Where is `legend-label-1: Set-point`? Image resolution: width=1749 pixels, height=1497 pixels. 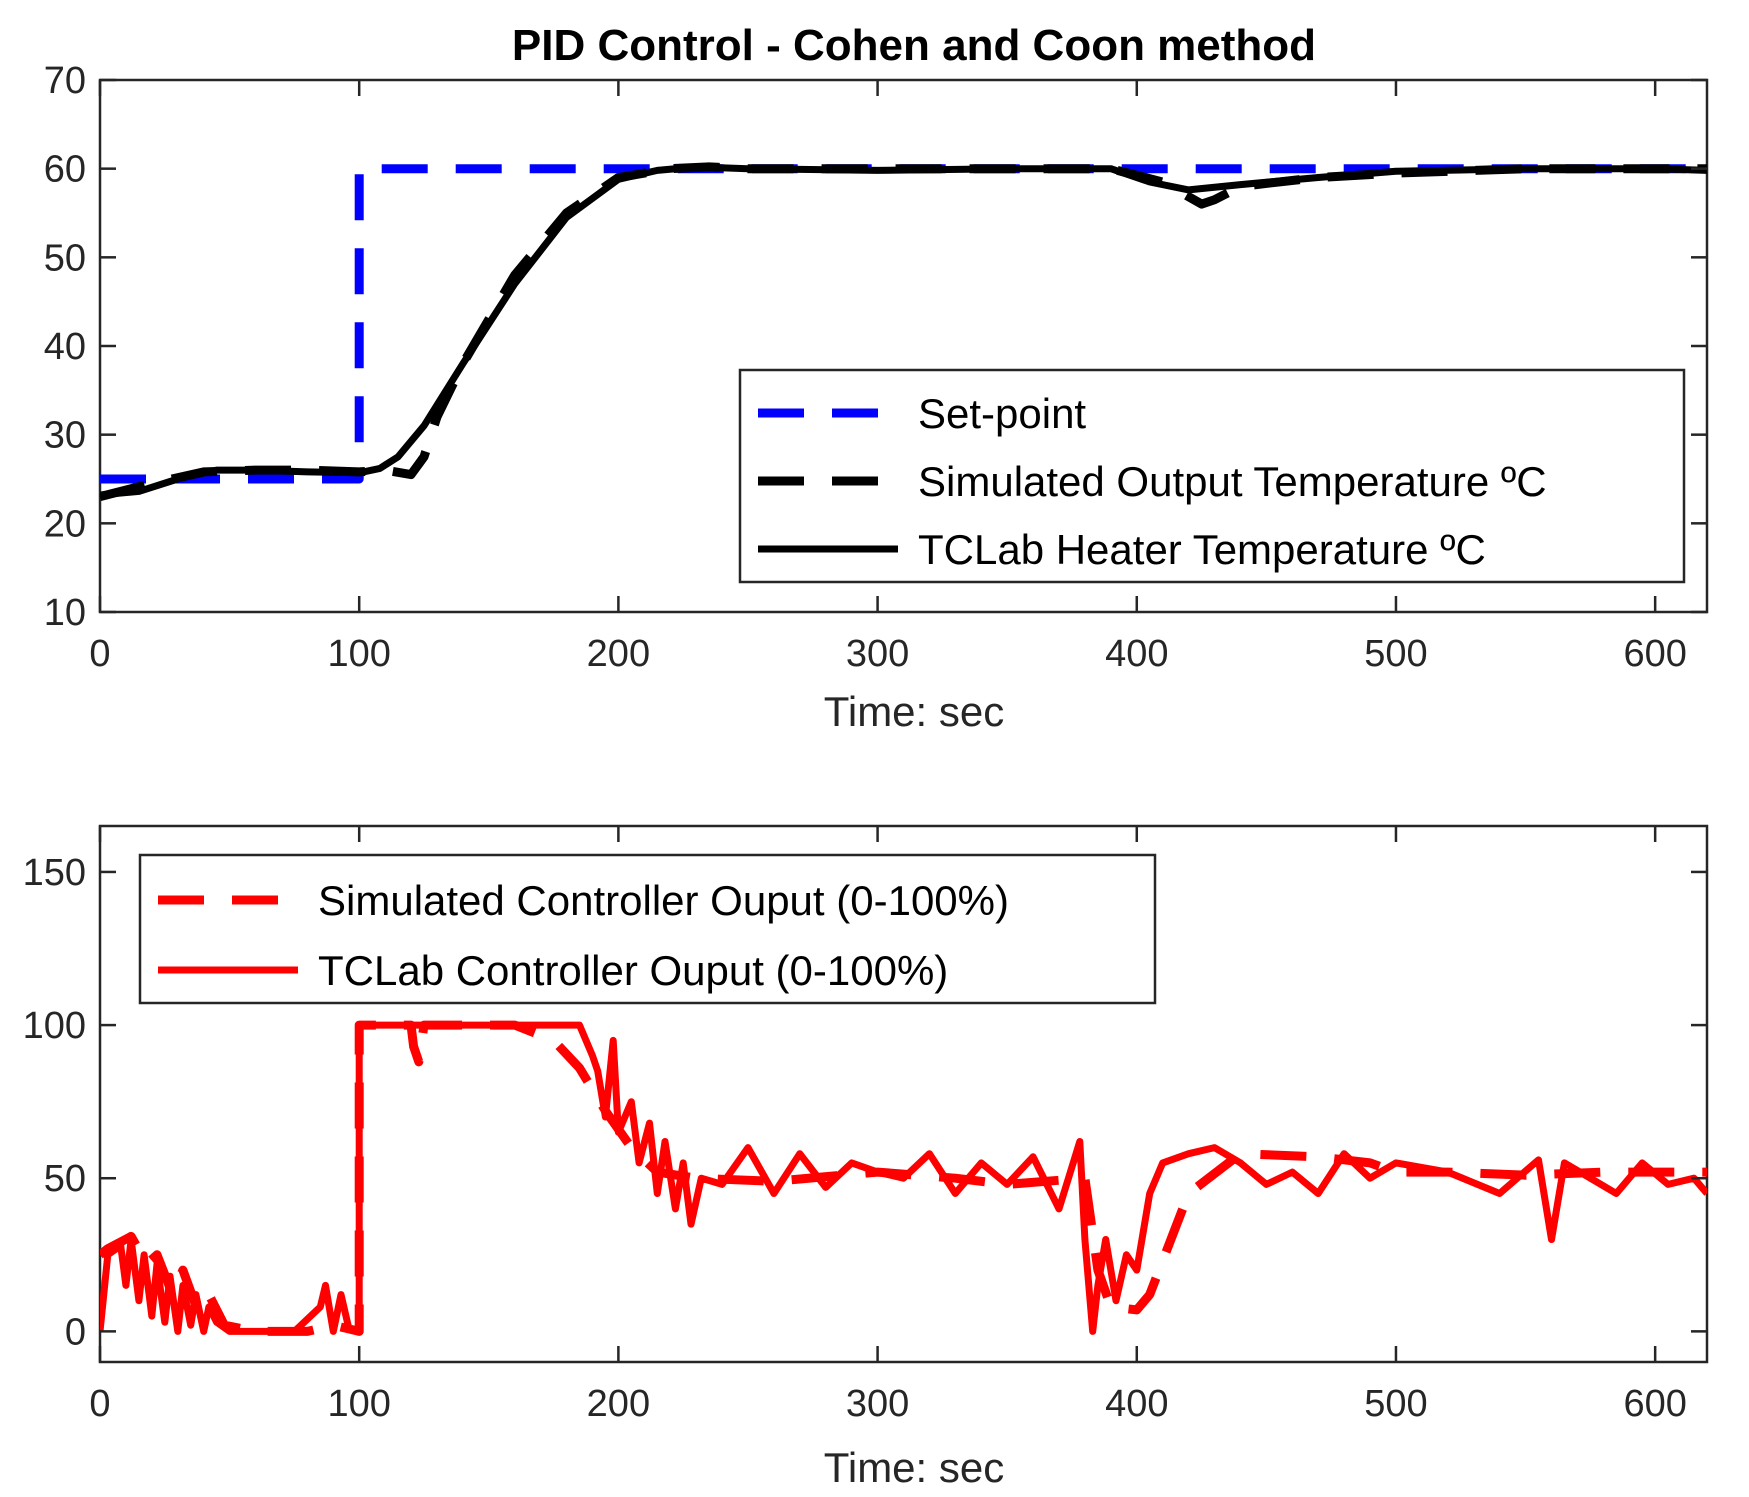 legend-label-1: Set-point is located at coordinates (1002, 413).